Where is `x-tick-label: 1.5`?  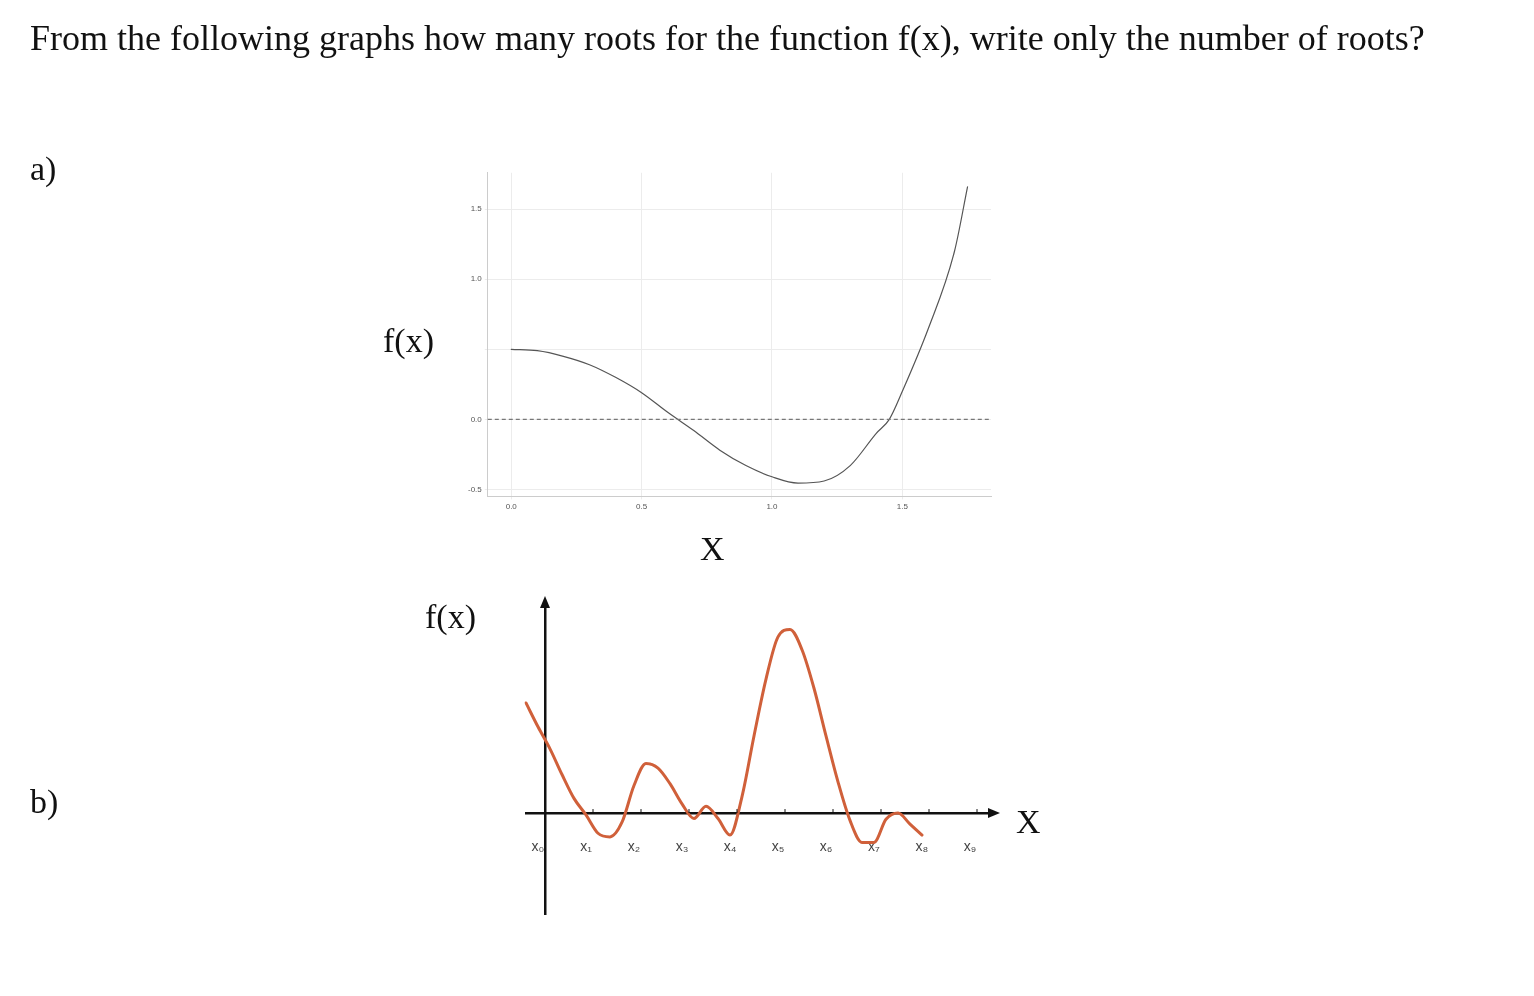 x-tick-label: 1.5 is located at coordinates (902, 507).